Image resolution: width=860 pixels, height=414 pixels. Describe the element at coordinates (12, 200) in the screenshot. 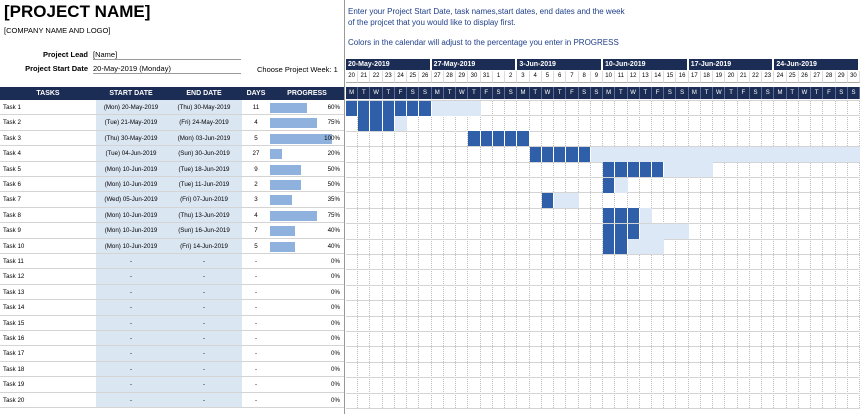

I see `task-name: Task 7` at that location.